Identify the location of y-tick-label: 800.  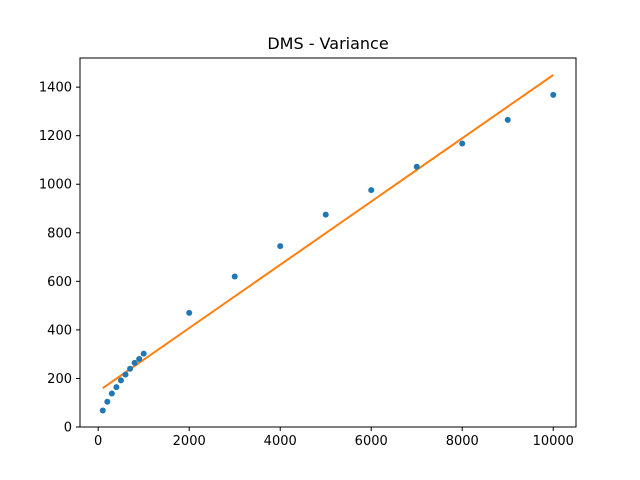
(59, 233).